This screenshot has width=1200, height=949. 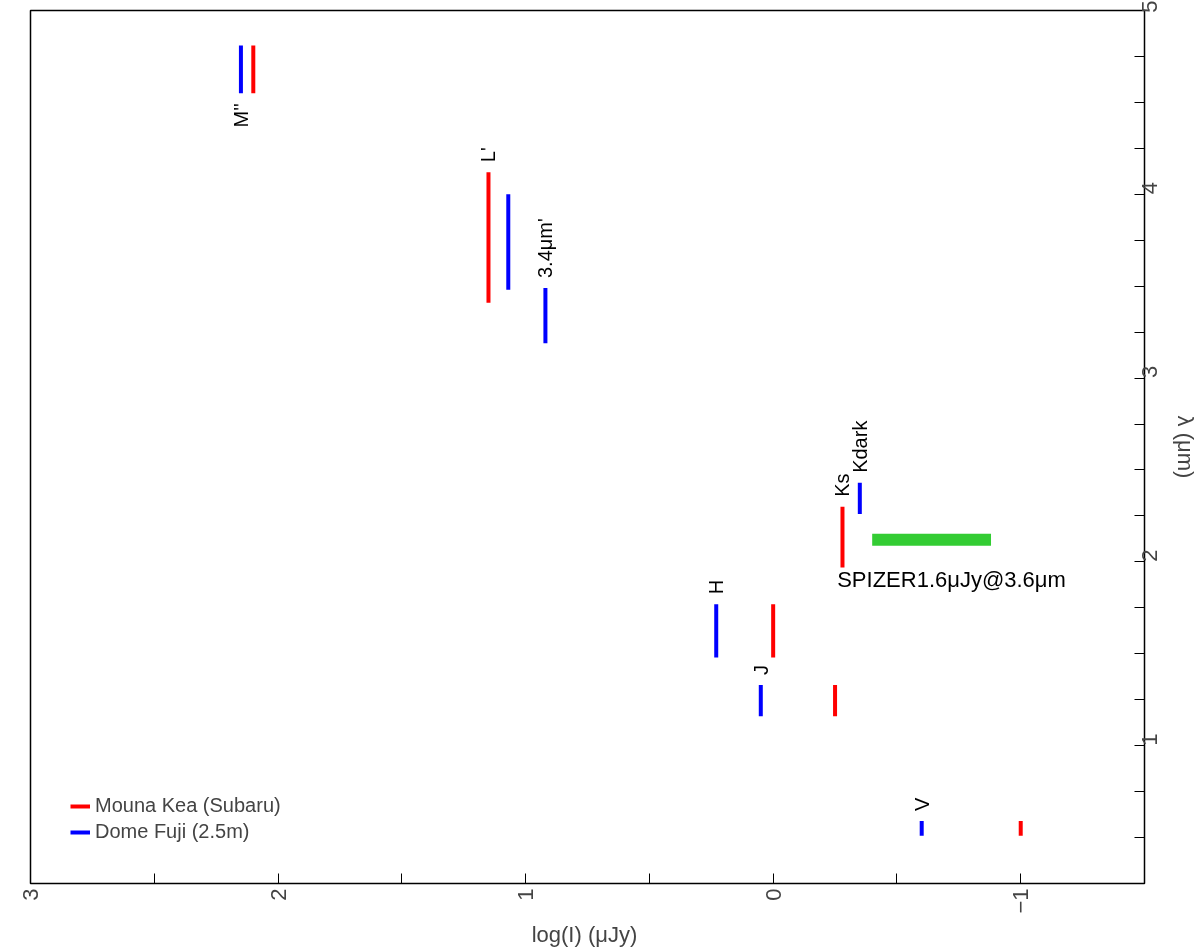 I want to click on y-tick-label: 4, so click(x=1149, y=188).